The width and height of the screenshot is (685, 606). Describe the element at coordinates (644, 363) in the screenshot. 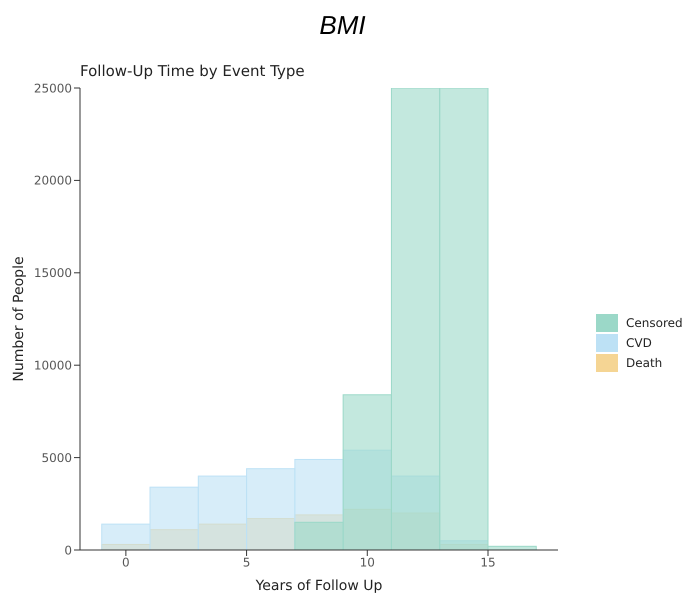

I see `legend-label: Death` at that location.